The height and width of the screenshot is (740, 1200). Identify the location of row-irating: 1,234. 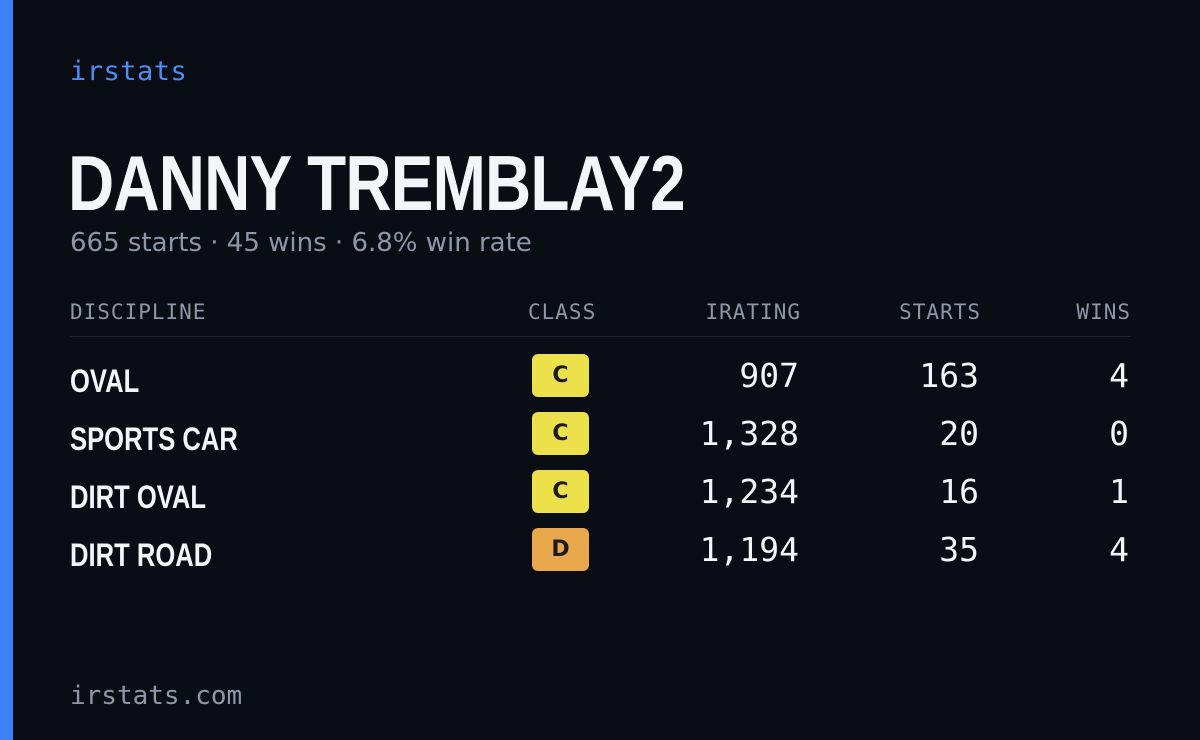
(749, 491).